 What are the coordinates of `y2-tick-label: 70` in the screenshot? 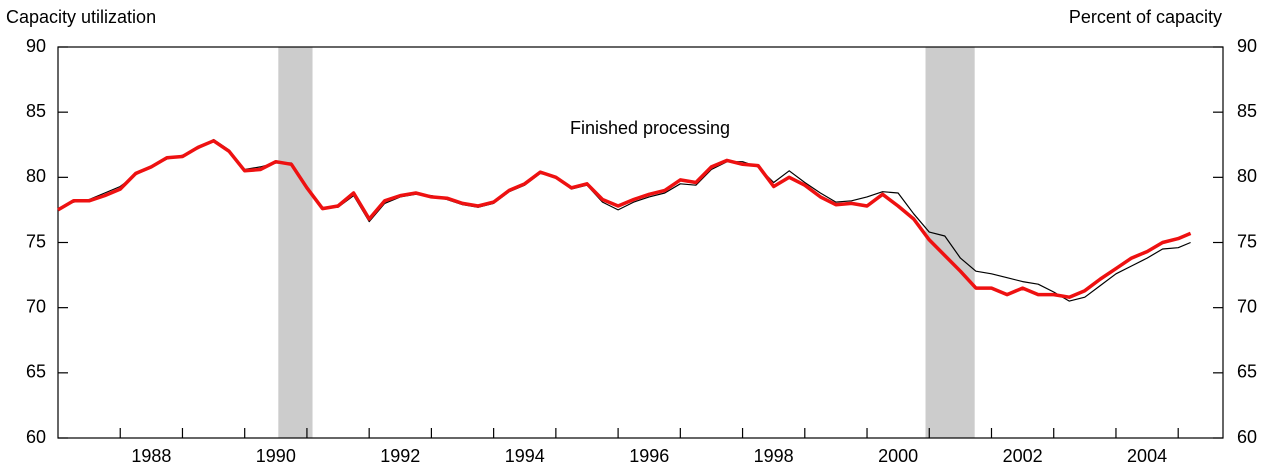 It's located at (1247, 306).